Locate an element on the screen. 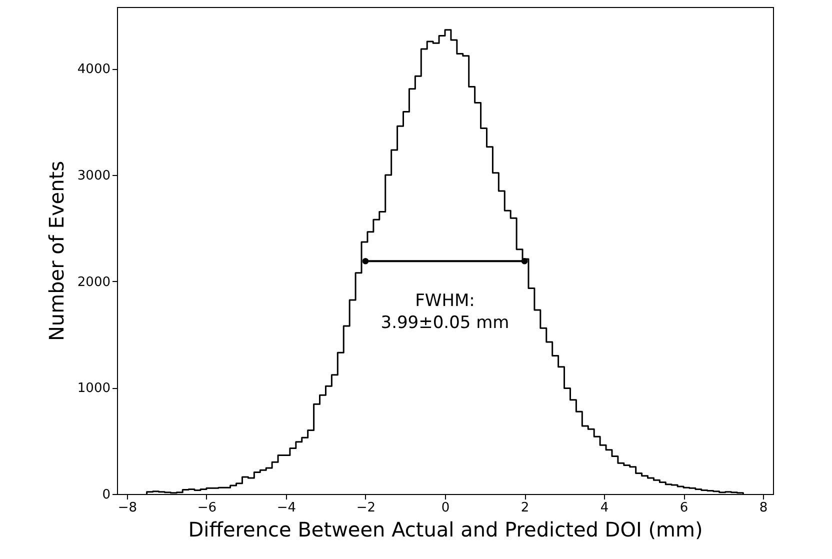 The image size is (832, 559). x-tick-label: 0 is located at coordinates (445, 508).